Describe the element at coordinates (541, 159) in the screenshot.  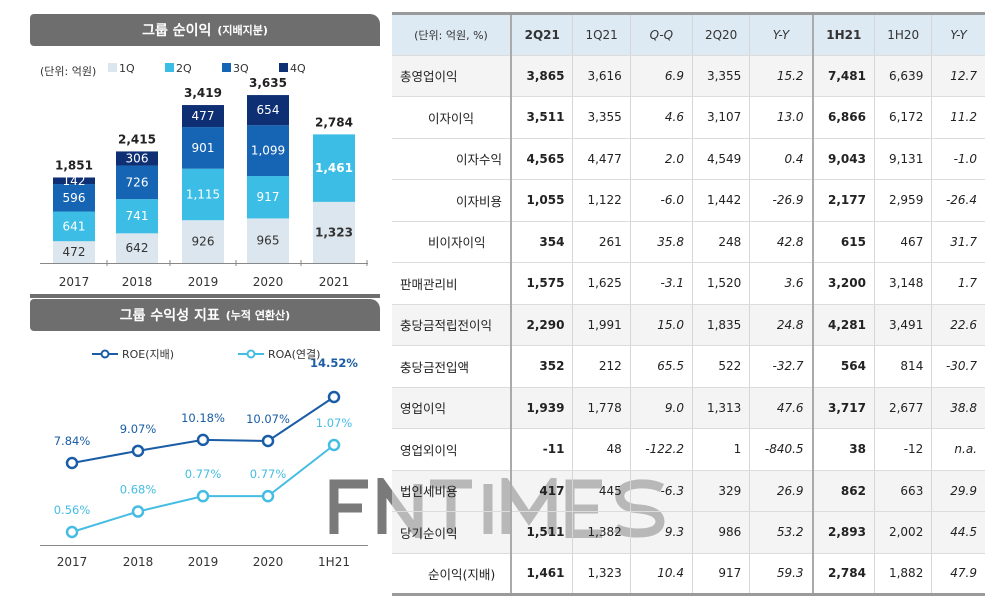
I see `table-cell: 4,565` at that location.